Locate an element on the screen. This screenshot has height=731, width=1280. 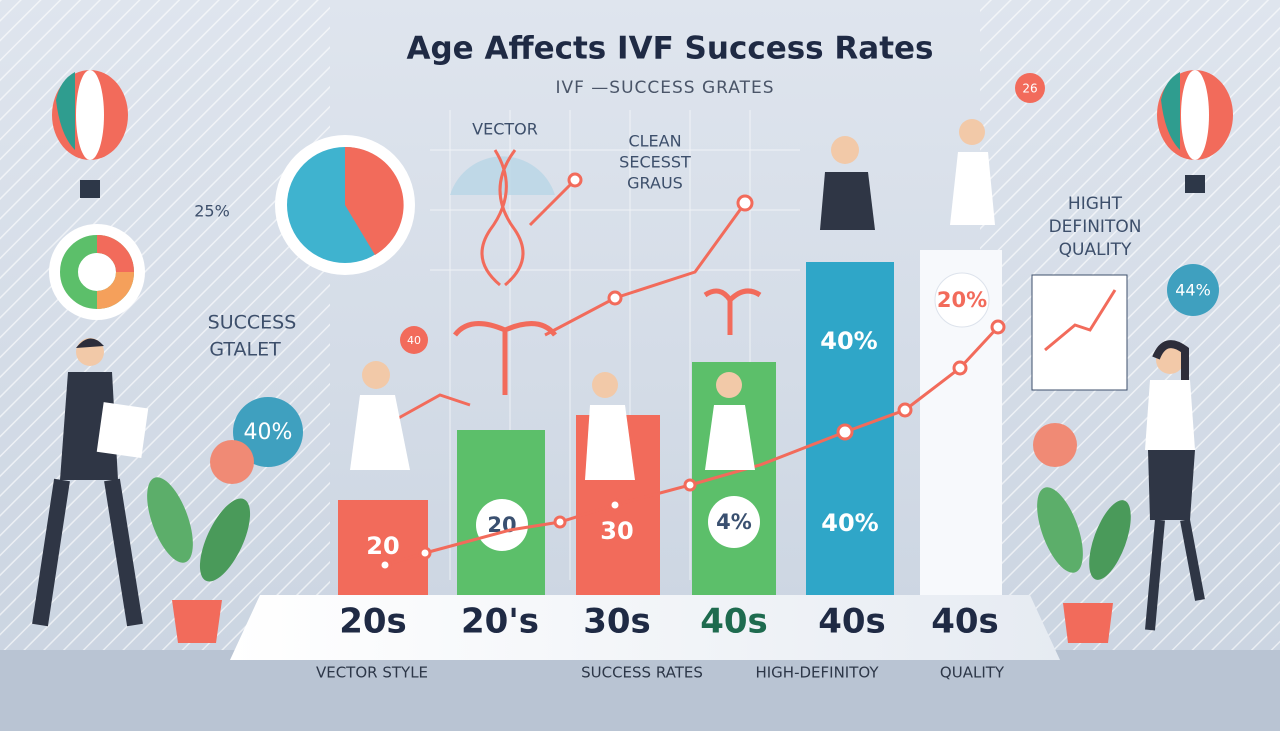
bar-label: 20% is located at coordinates (962, 300).